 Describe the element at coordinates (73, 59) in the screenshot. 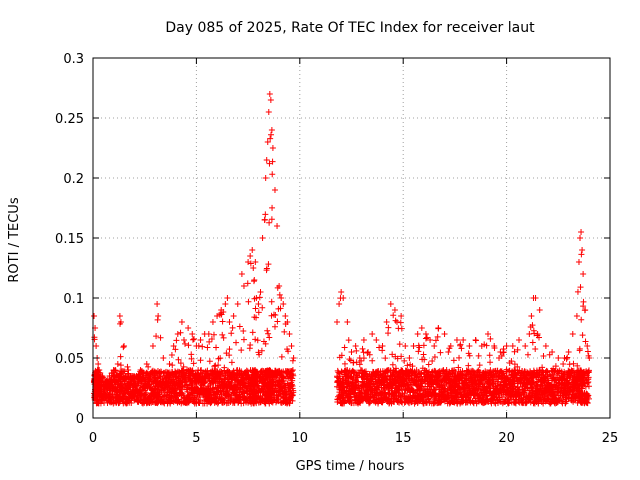

I see `y-tick-label: 0.3` at that location.